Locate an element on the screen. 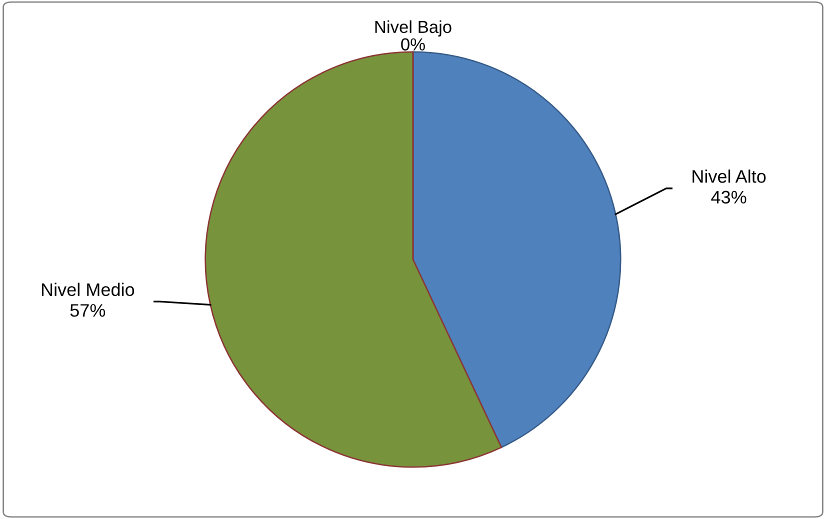 The height and width of the screenshot is (519, 826). data-label: 43% is located at coordinates (728, 197).